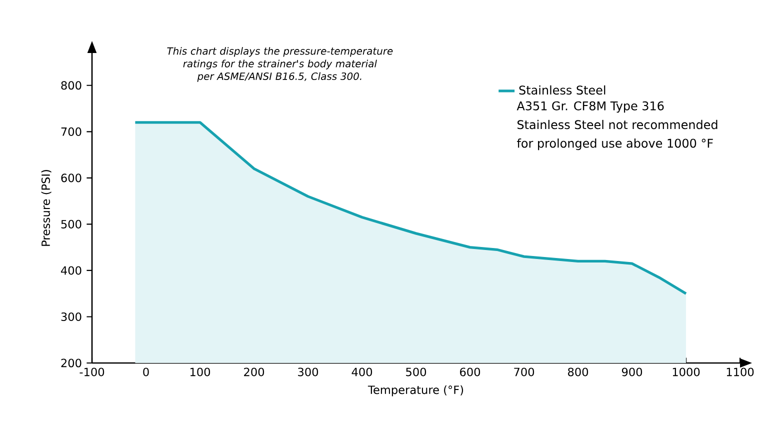  I want to click on annotation: Stainless Steel not recommended, so click(618, 125).